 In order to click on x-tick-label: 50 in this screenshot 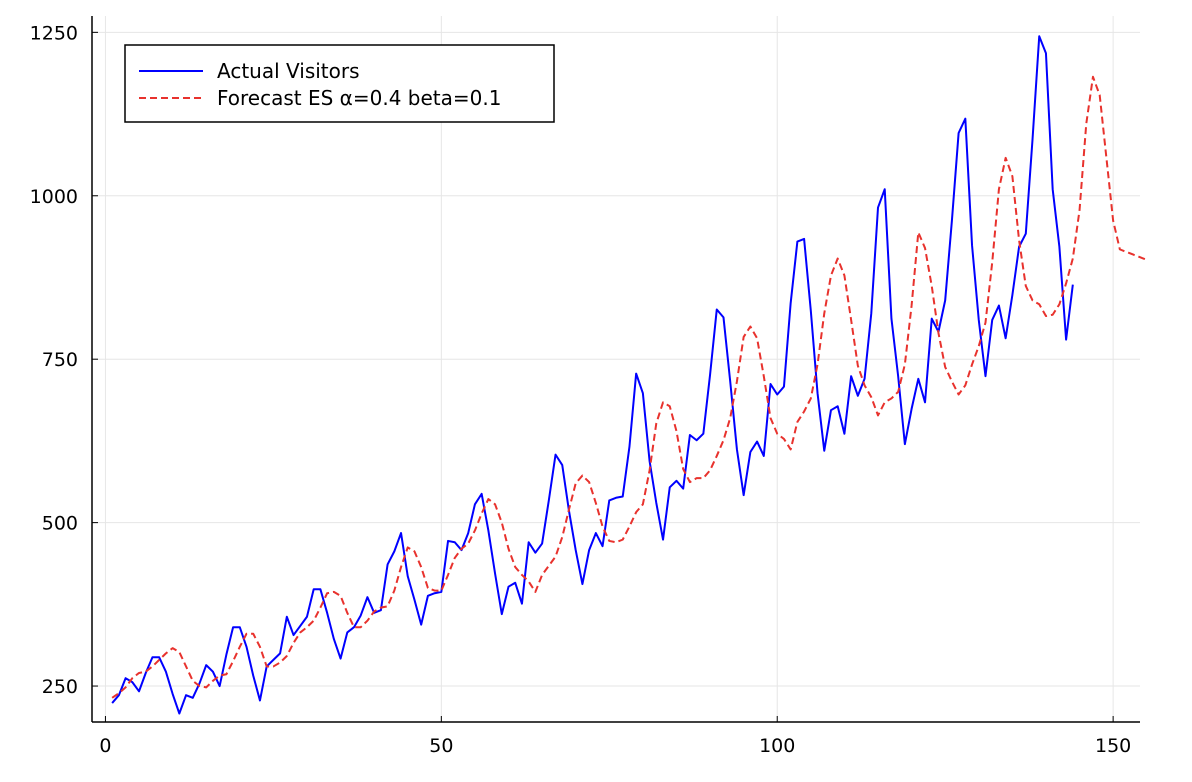, I will do `click(441, 746)`.